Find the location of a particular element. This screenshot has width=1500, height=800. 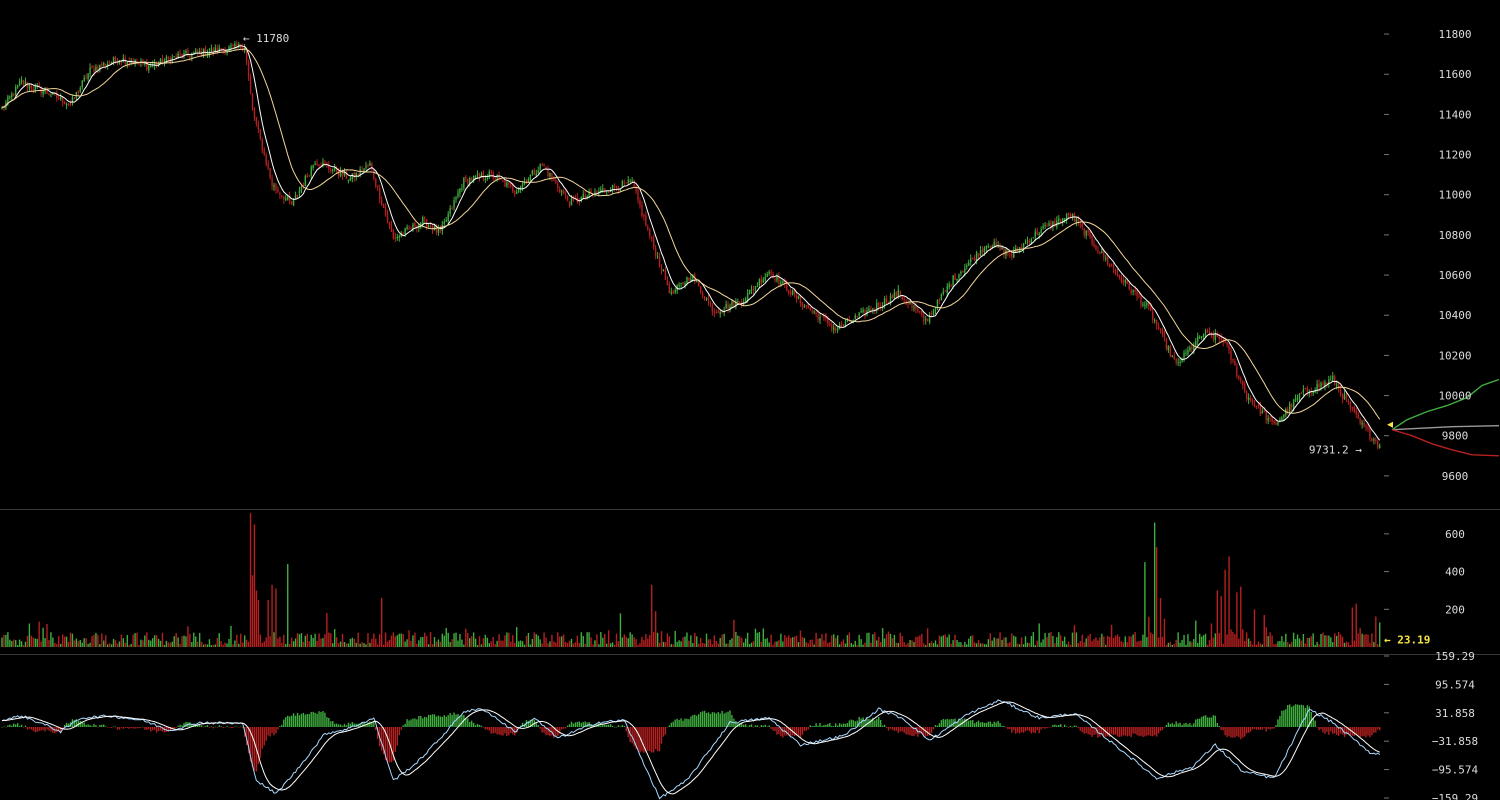

price-tick-label: 9800 is located at coordinates (1455, 436).